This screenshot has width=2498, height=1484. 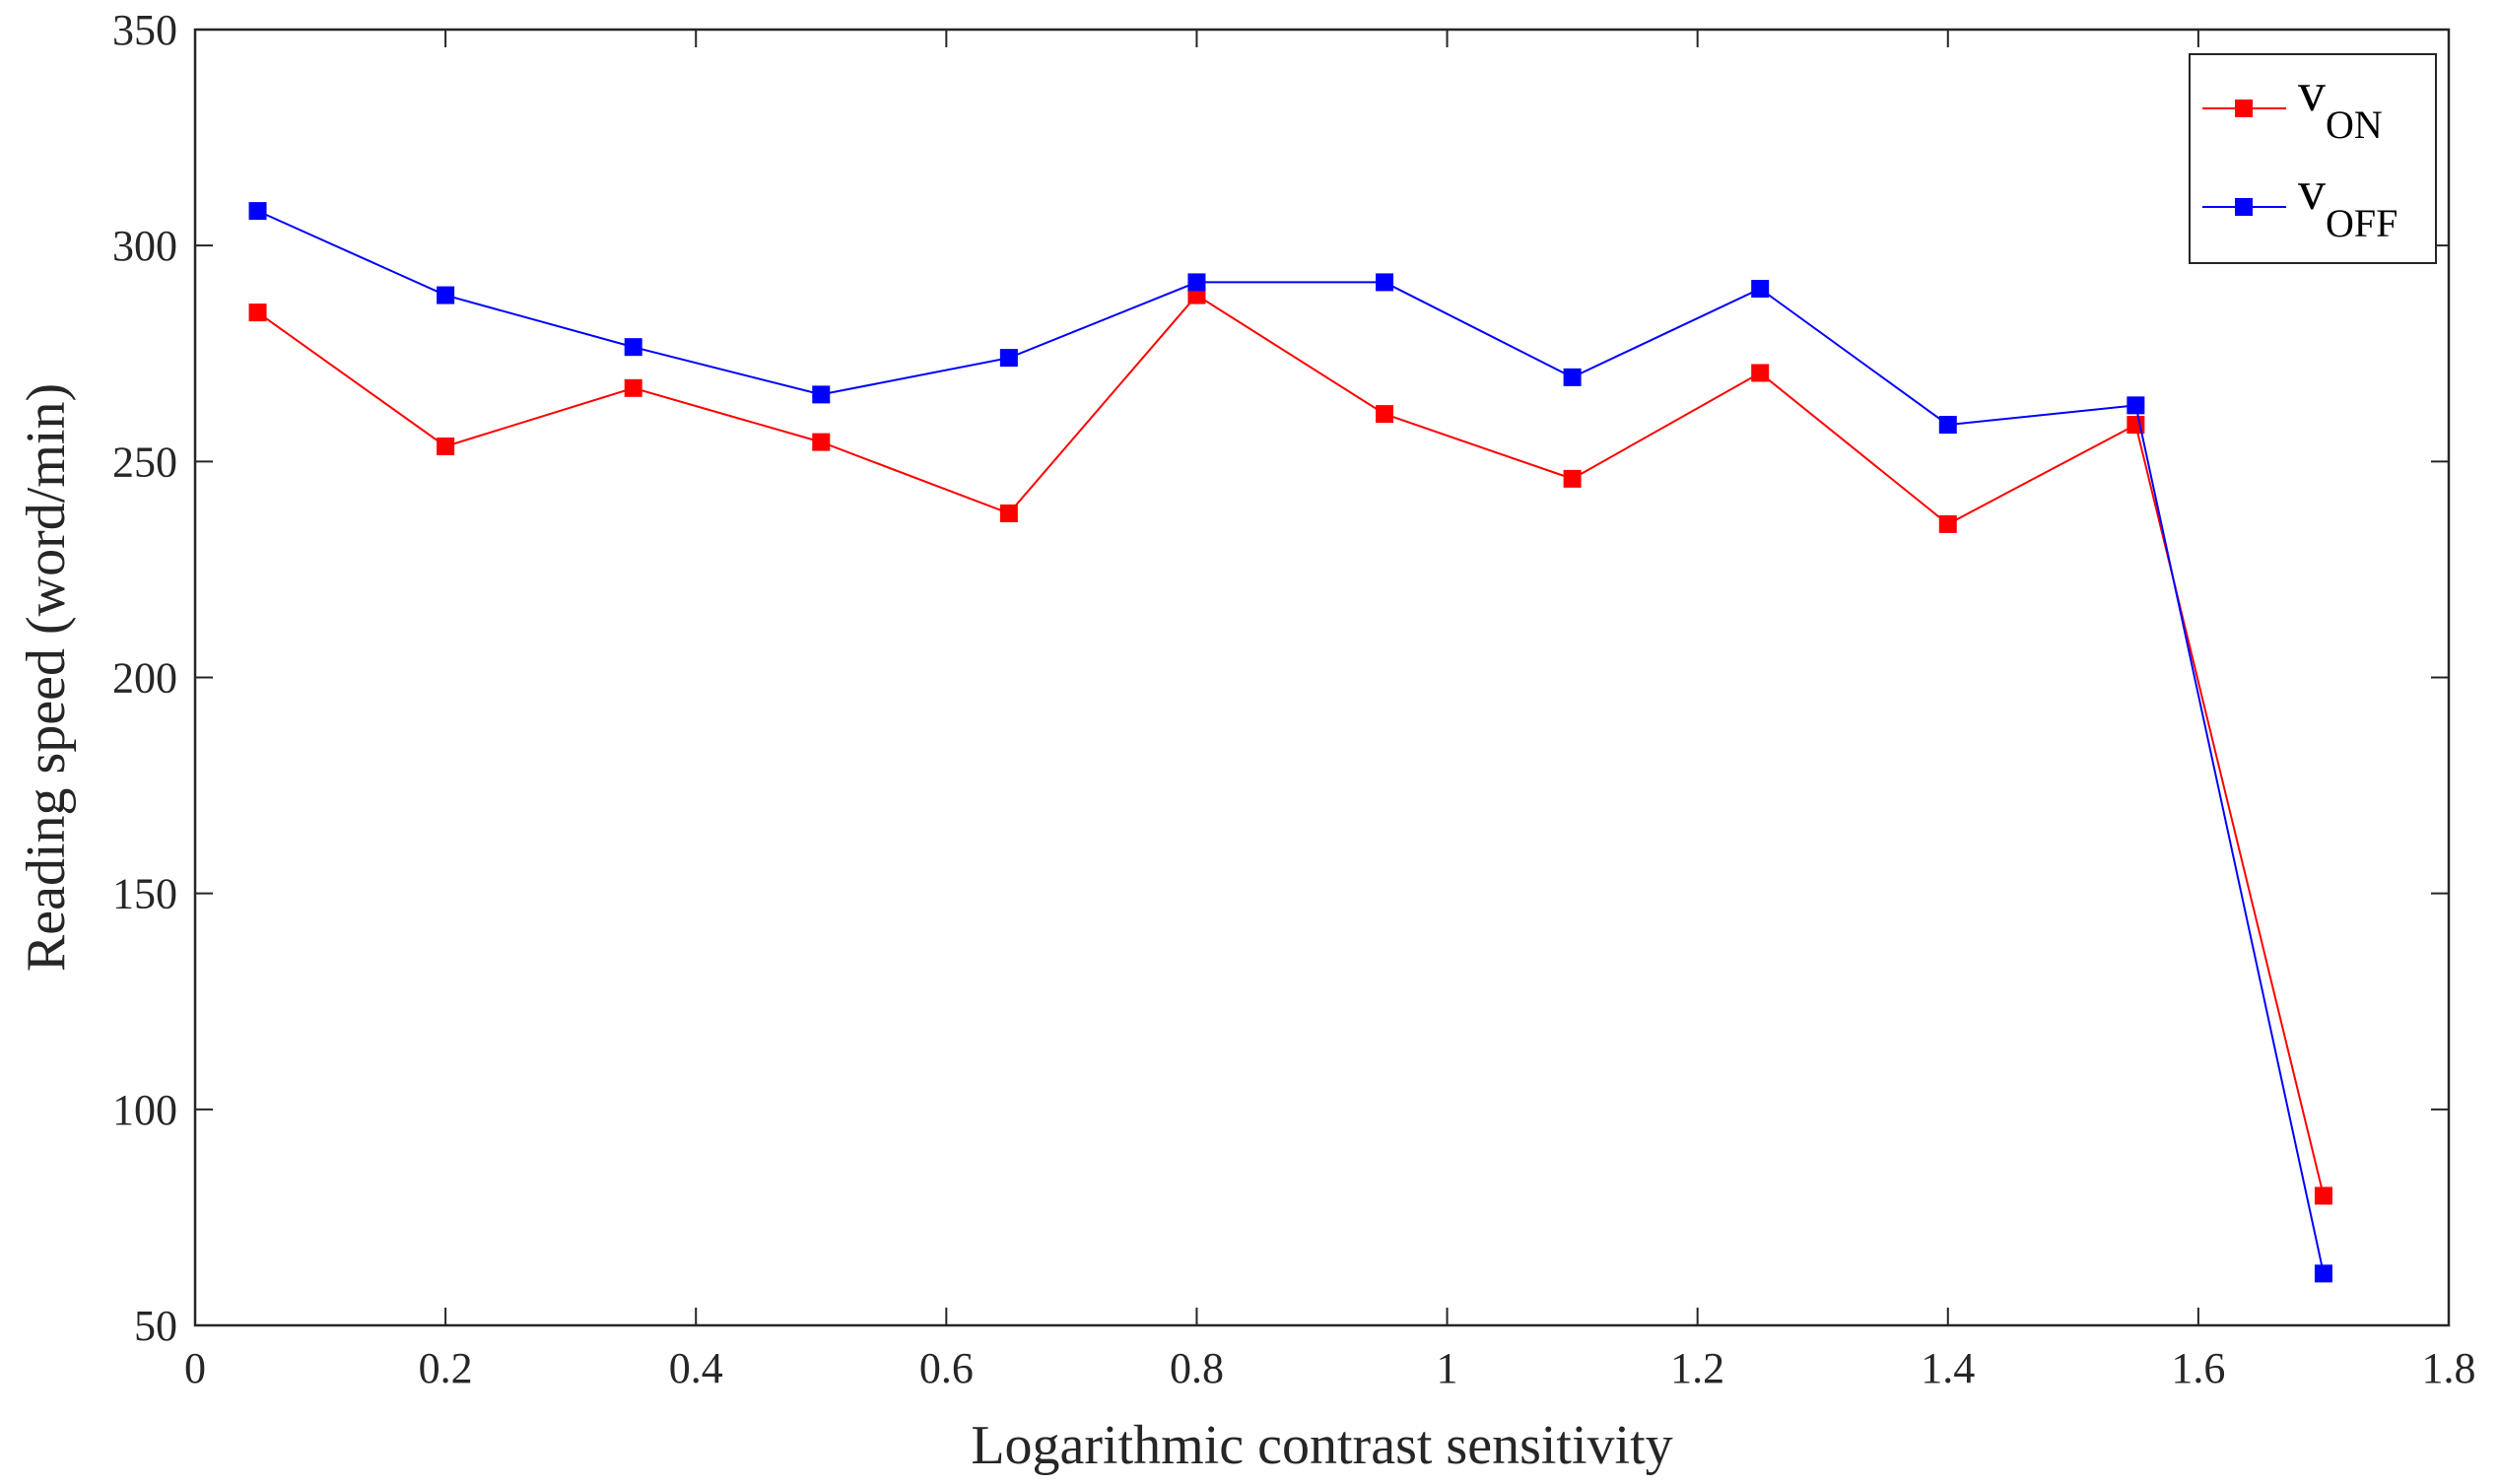 I want to click on x-tick-label: 0, so click(x=195, y=1368).